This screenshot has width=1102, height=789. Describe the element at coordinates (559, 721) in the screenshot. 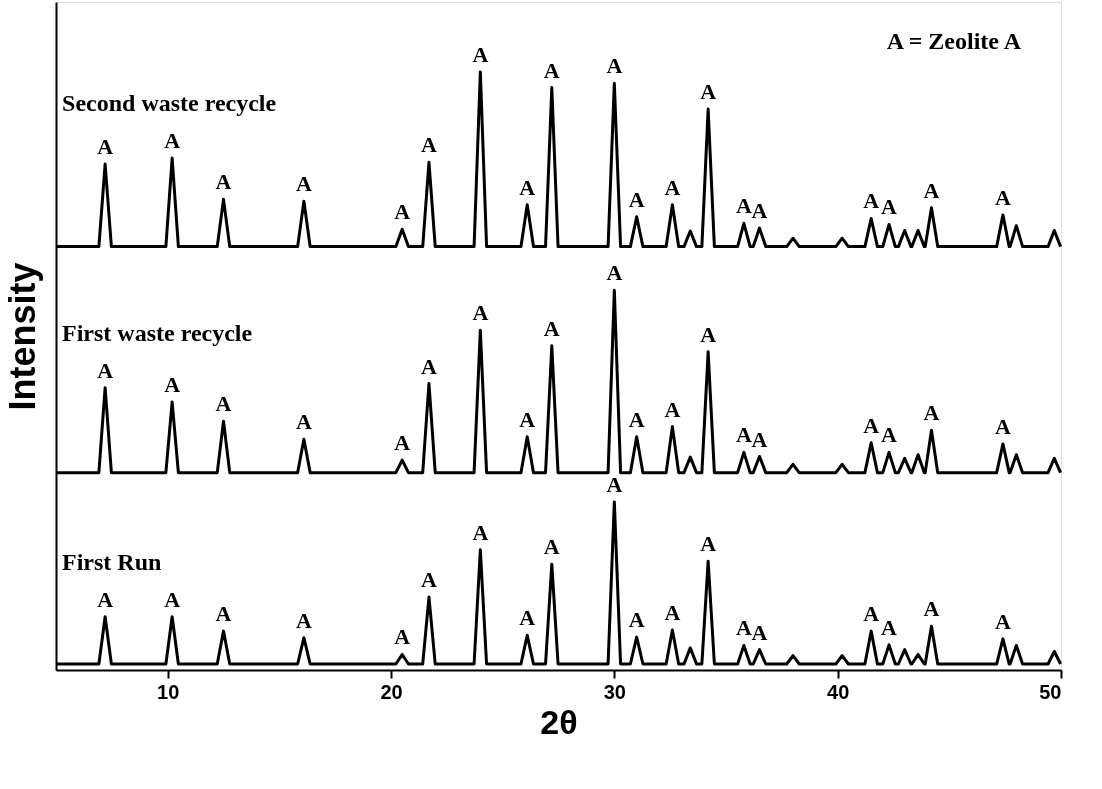

I see `x-axis-title: 2θ` at that location.